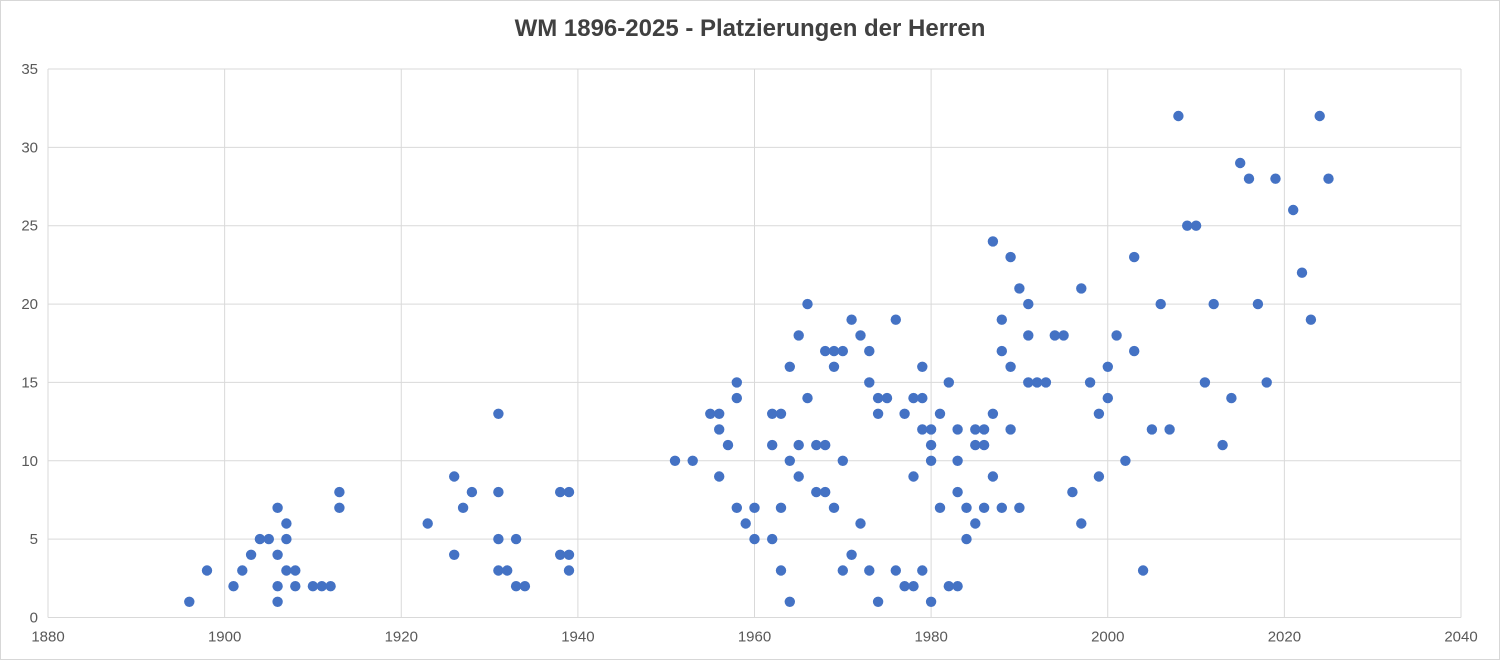 This screenshot has height=660, width=1500. What do you see at coordinates (29, 147) in the screenshot?
I see `y-tick-label: 30` at bounding box center [29, 147].